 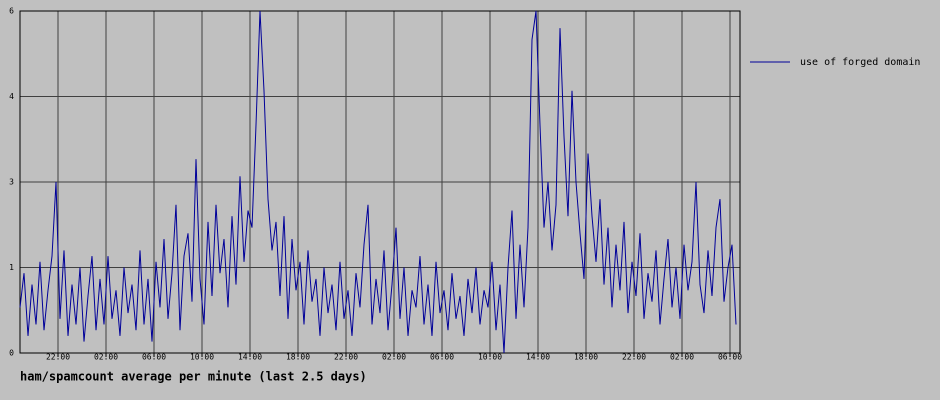 I want to click on y-tick-label: 1, so click(x=11, y=267).